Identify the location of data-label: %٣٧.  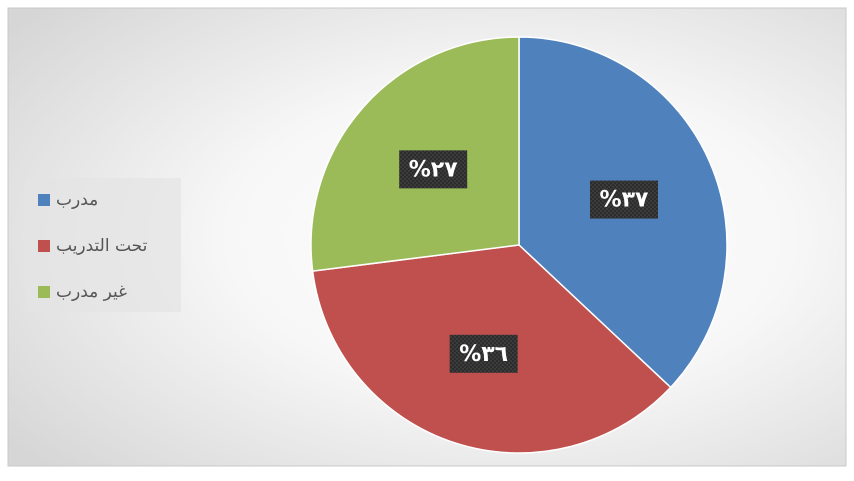
(624, 200).